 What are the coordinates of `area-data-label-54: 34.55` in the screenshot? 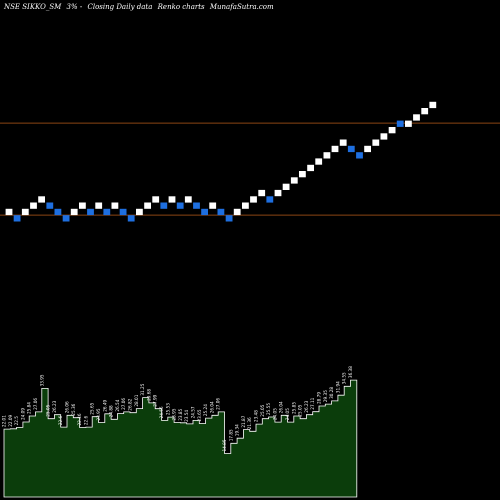 It's located at (344, 378).